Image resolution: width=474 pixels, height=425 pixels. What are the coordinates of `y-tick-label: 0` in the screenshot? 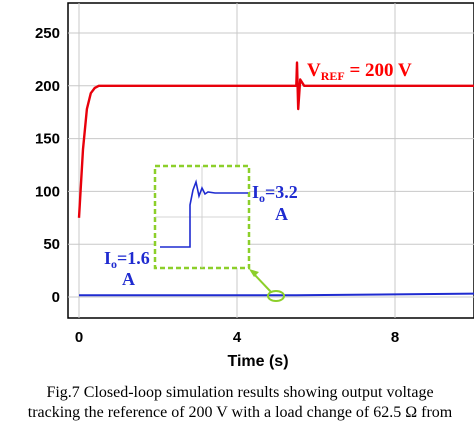 It's located at (56, 297).